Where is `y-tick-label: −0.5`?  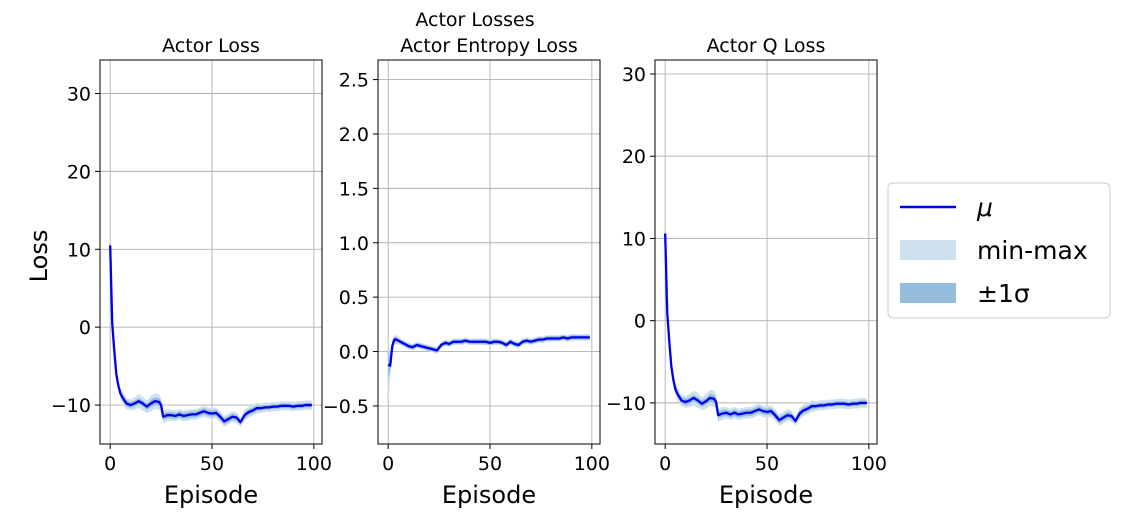
y-tick-label: −0.5 is located at coordinates (346, 407).